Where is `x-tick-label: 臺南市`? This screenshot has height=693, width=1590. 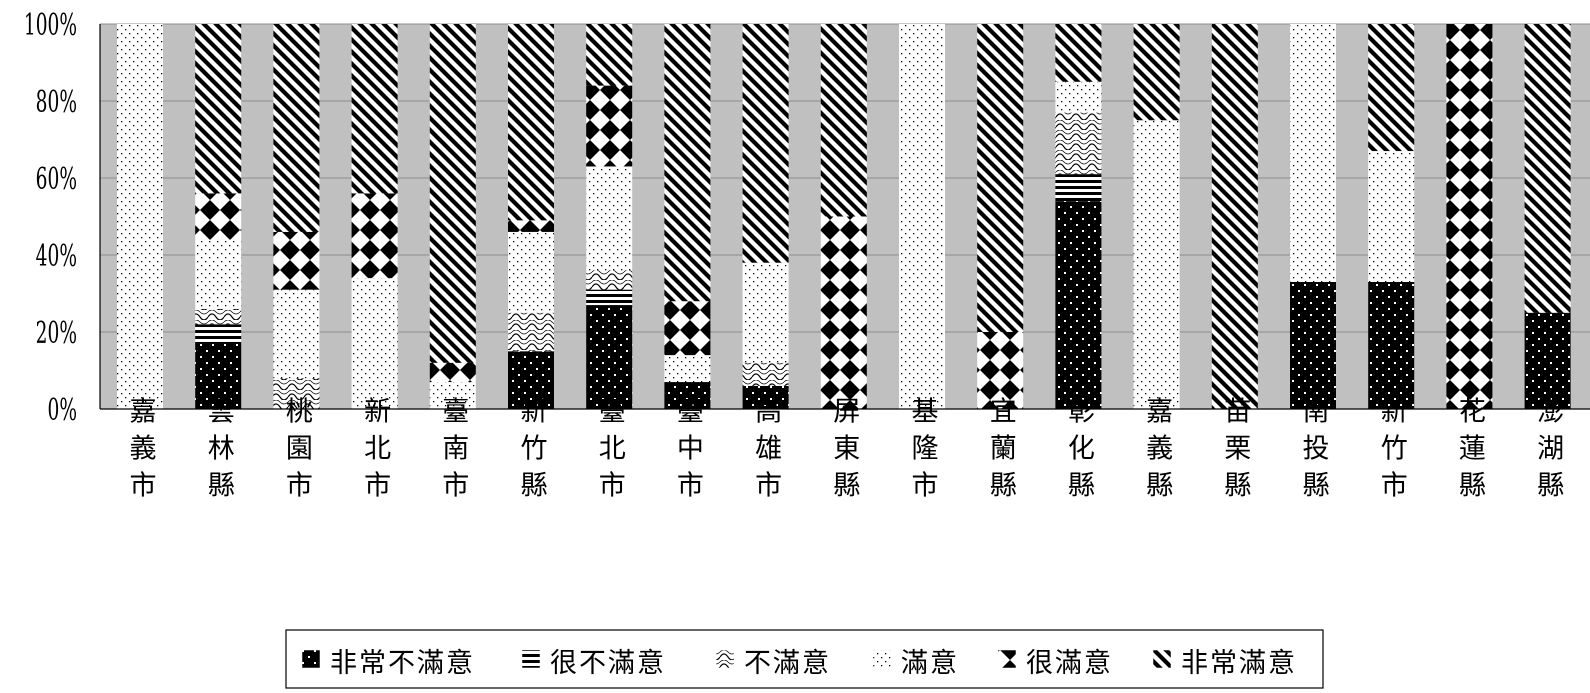
x-tick-label: 臺南市 is located at coordinates (452, 451).